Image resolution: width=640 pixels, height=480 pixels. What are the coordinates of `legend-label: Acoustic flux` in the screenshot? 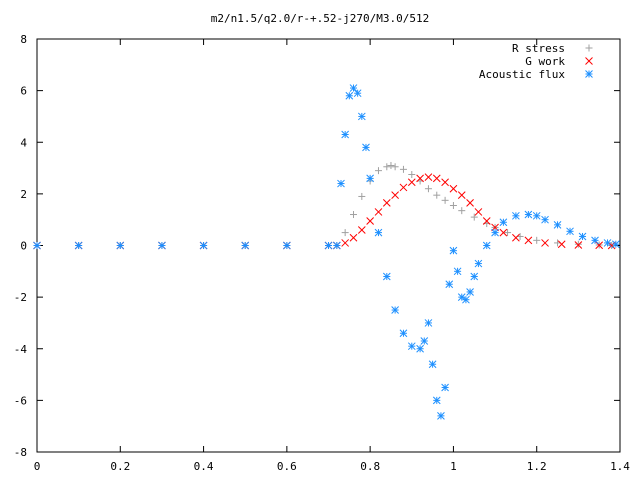 It's located at (522, 74).